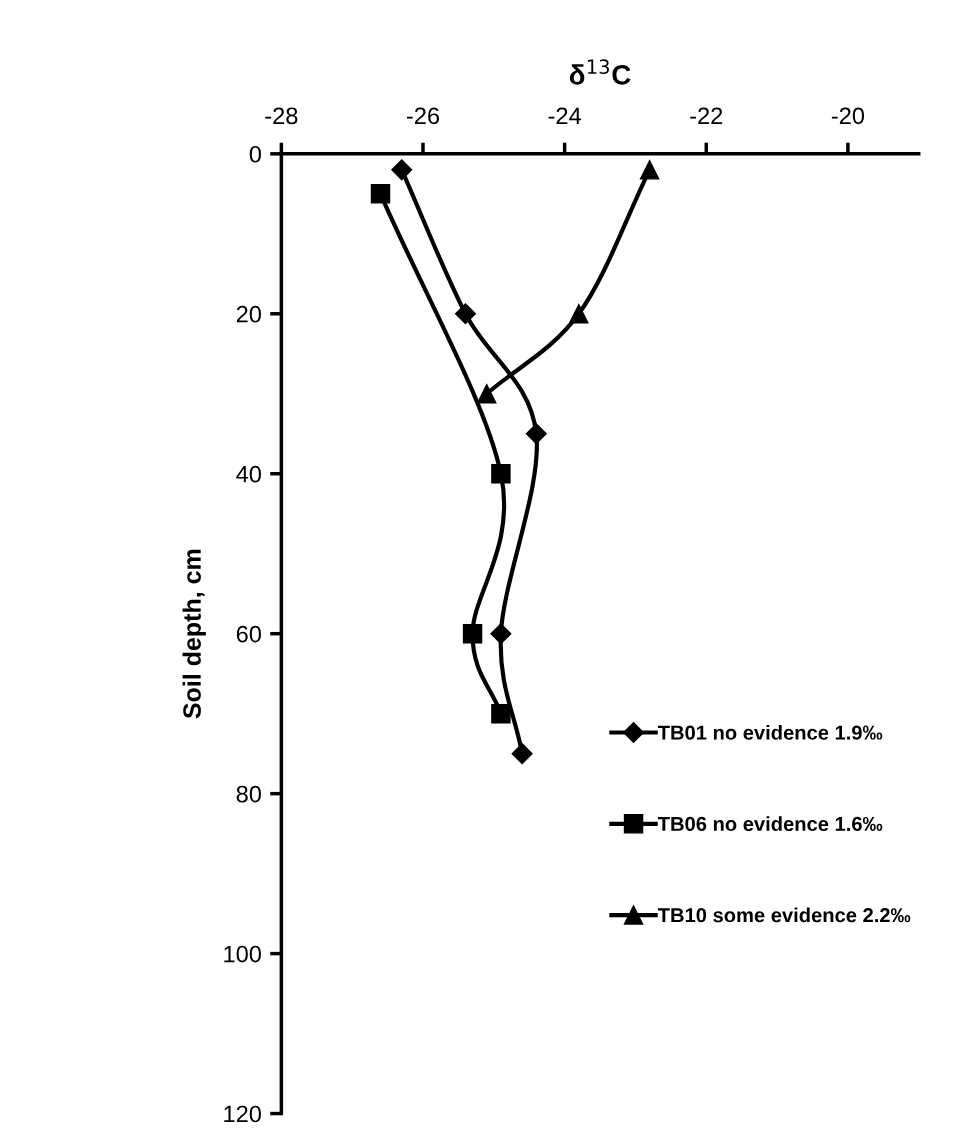  What do you see at coordinates (281, 116) in the screenshot?
I see `x-tick-label: -28` at bounding box center [281, 116].